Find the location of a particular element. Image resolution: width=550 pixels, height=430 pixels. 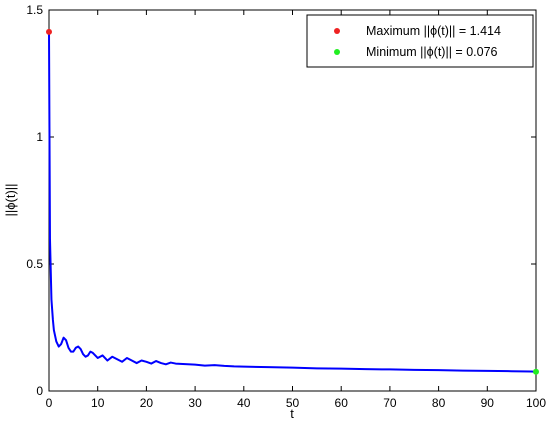

legend-entry-min: Minimum ||ϕ(t)|| = 0.076 is located at coordinates (432, 52).